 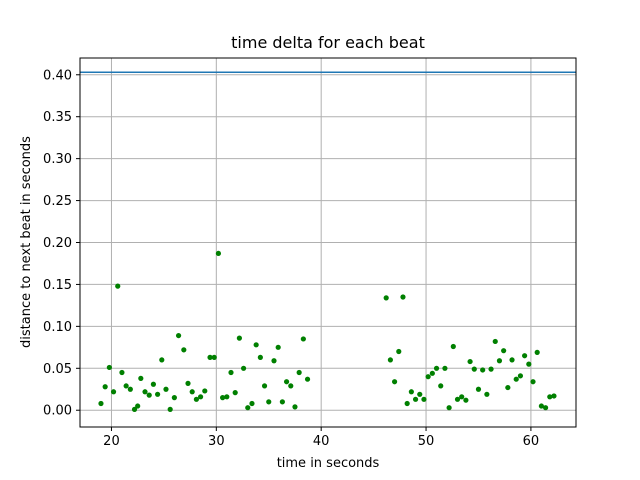 I want to click on y-axis-label: distance to next beat in seconds, so click(x=26, y=242).